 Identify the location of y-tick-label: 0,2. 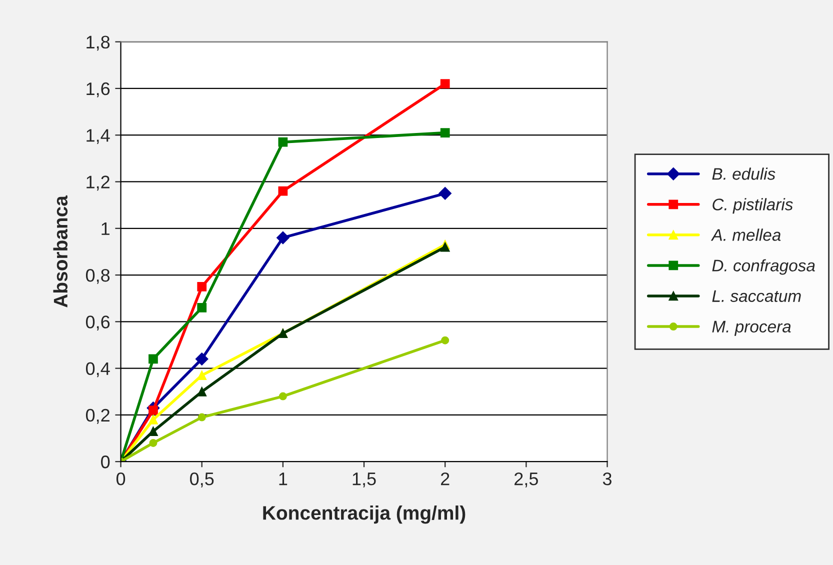
(98, 416).